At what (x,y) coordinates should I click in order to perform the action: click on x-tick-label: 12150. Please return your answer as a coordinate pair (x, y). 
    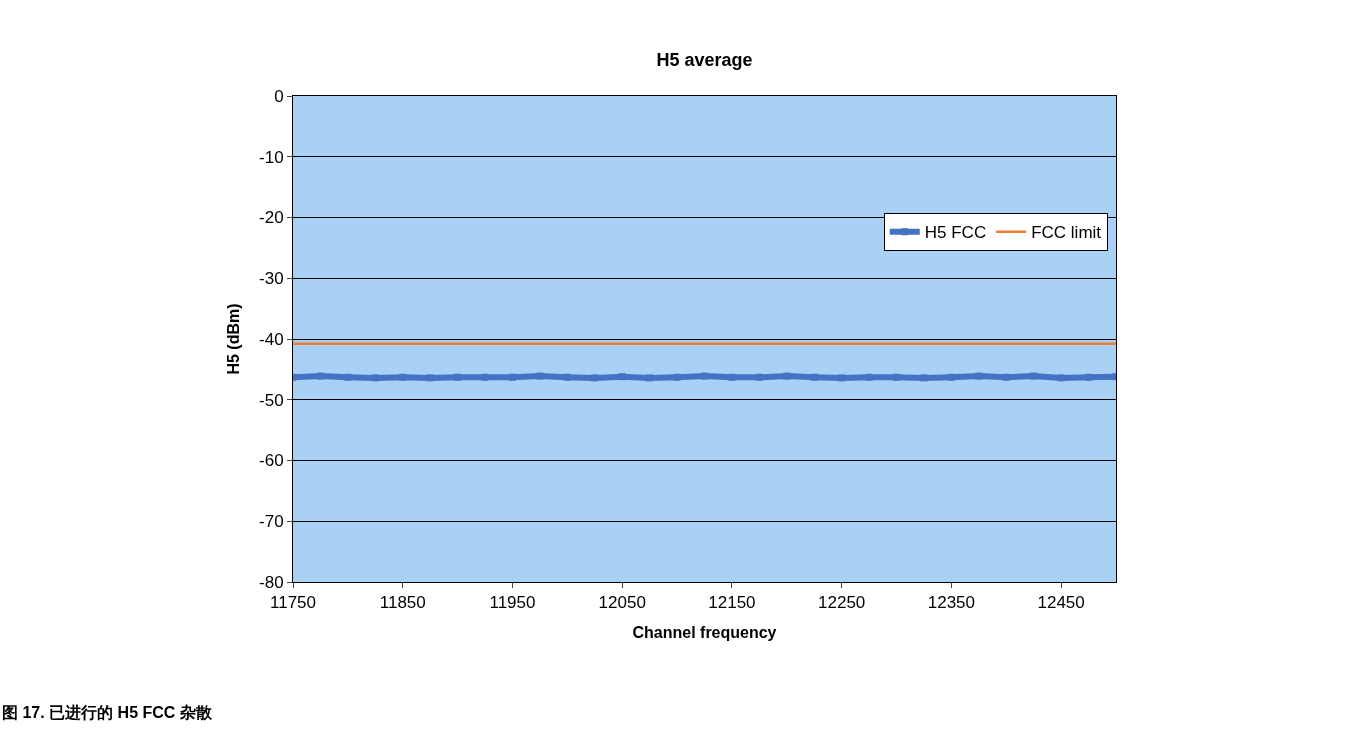
    Looking at the image, I should click on (732, 603).